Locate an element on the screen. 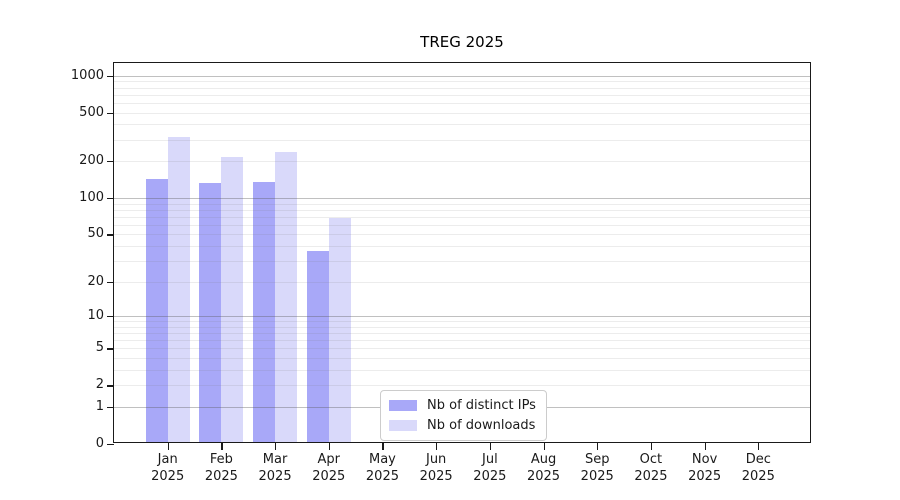  month-label: Sep is located at coordinates (597, 459).